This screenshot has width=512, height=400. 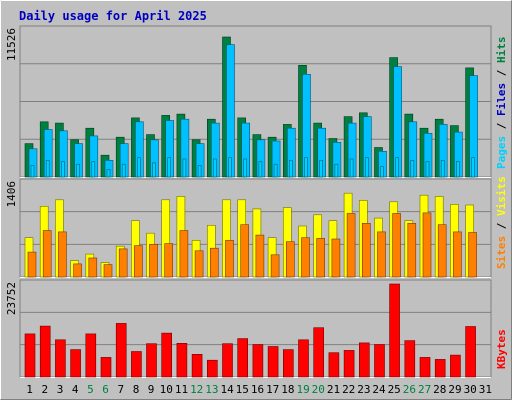 What do you see at coordinates (333, 389) in the screenshot?
I see `x-tick-label-21: 21` at bounding box center [333, 389].